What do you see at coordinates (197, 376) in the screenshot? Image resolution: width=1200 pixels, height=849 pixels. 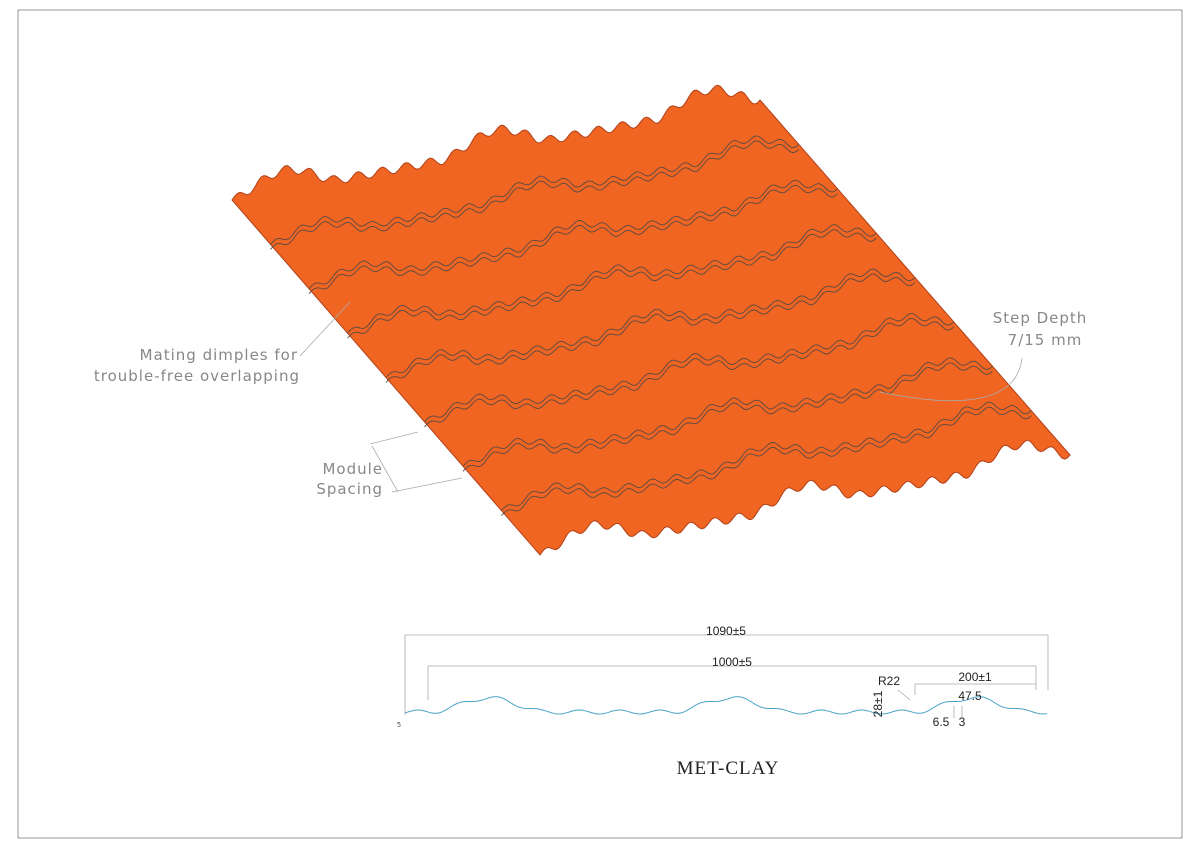 I see `annotation: trouble-free overlapping` at bounding box center [197, 376].